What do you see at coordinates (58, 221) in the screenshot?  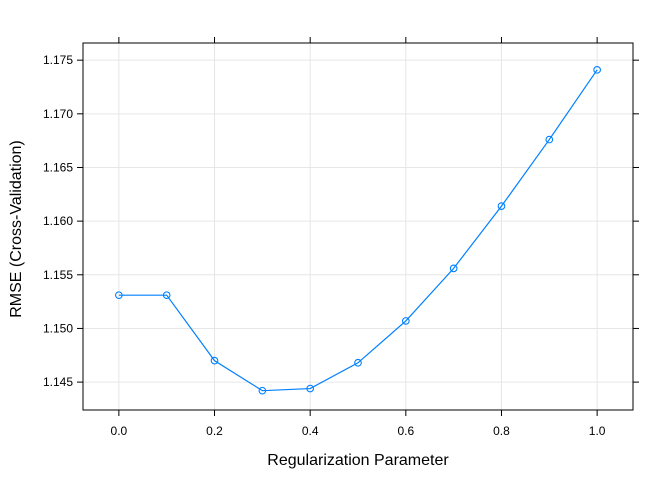 I see `y-tick-label-3: 1.160` at bounding box center [58, 221].